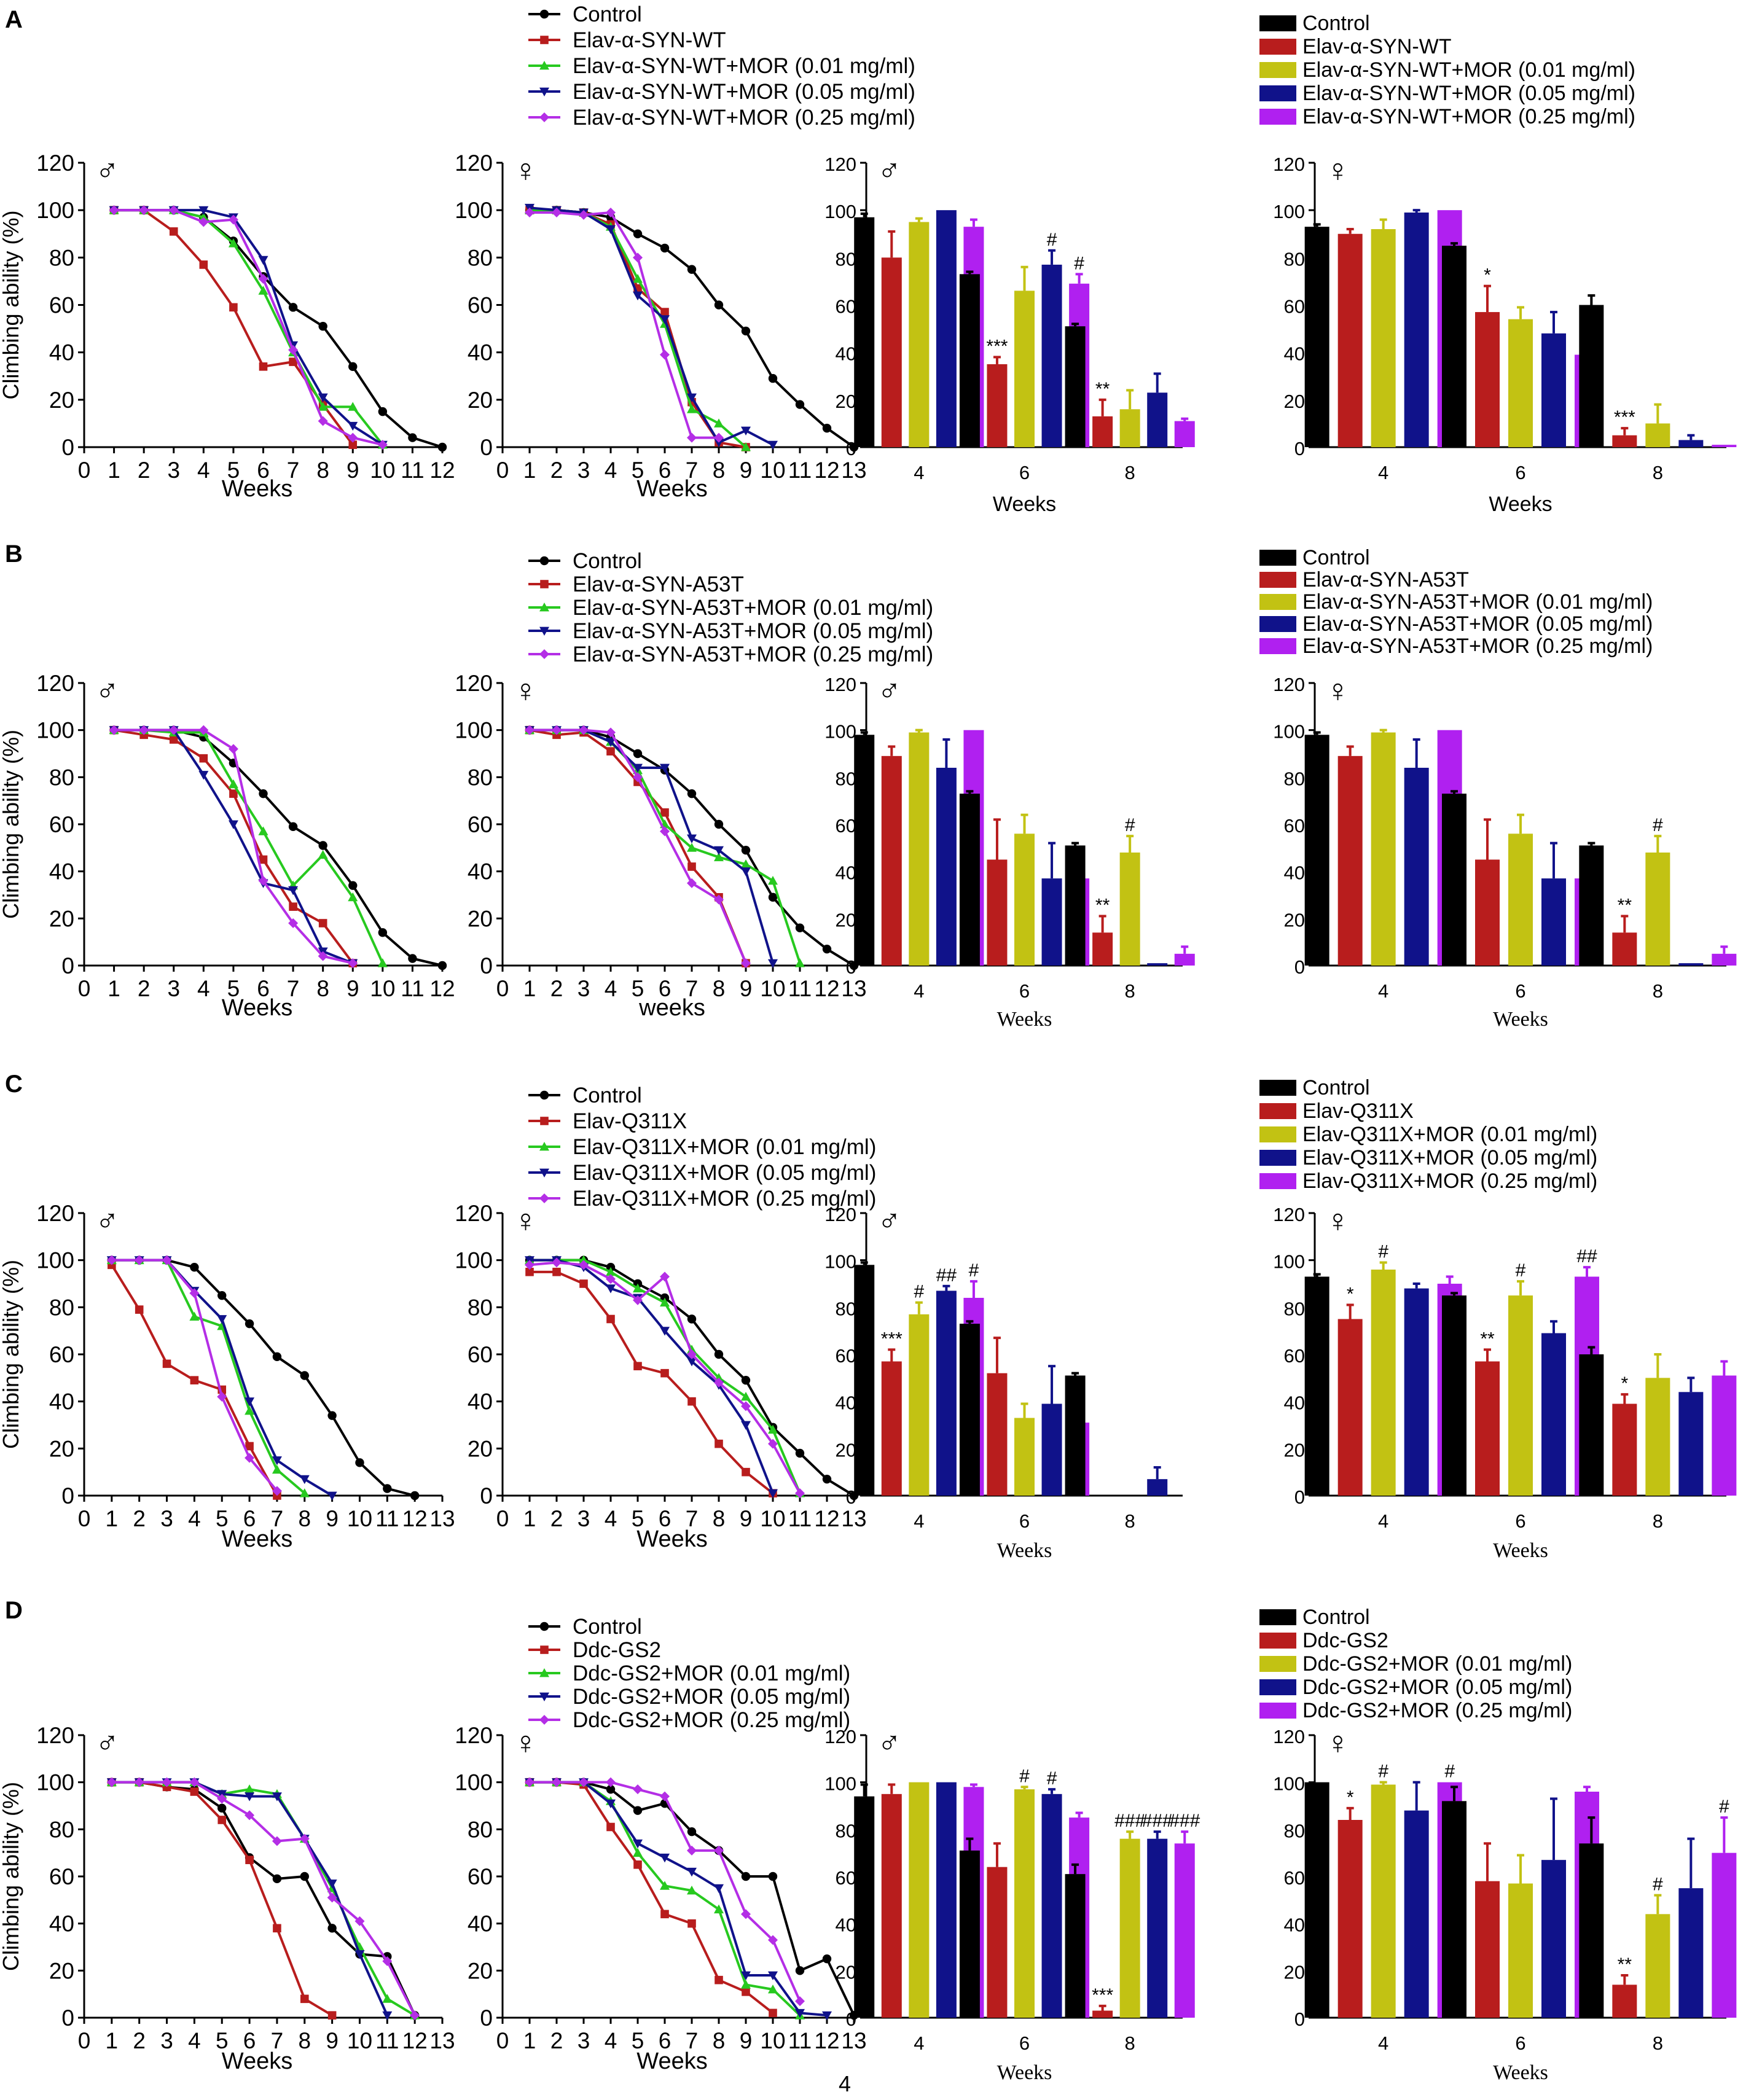 Image resolution: width=1762 pixels, height=2100 pixels. I want to click on legend-label: Control, so click(1336, 557).